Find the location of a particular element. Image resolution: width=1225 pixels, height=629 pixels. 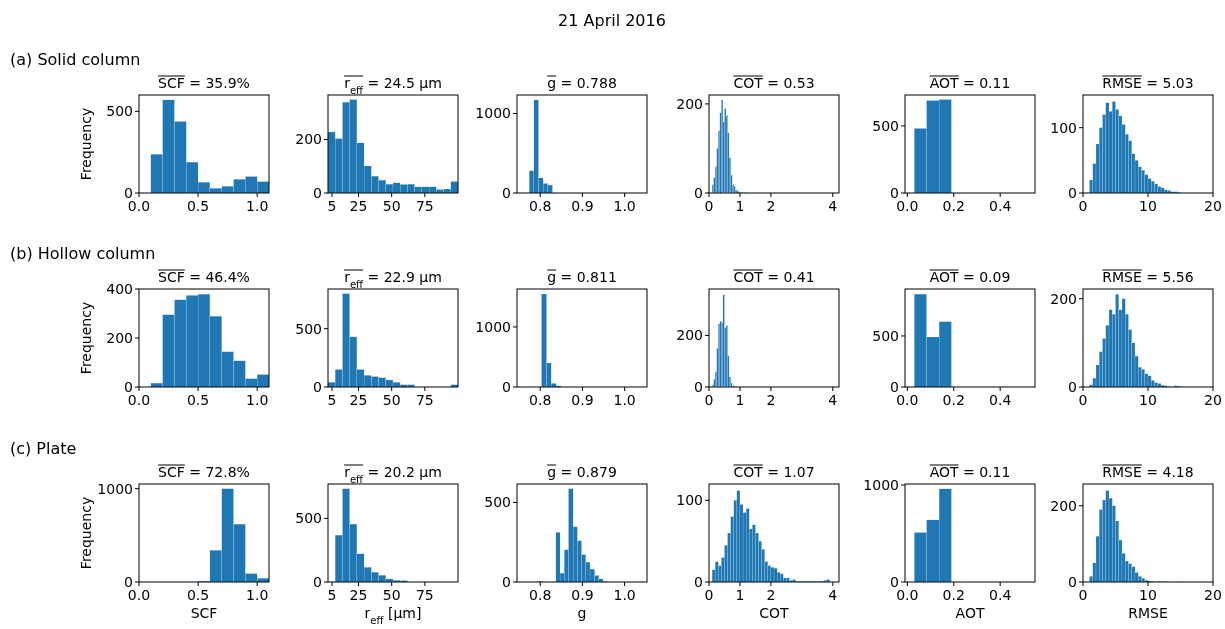

chart-title: AOT = 0.09 is located at coordinates (970, 277).